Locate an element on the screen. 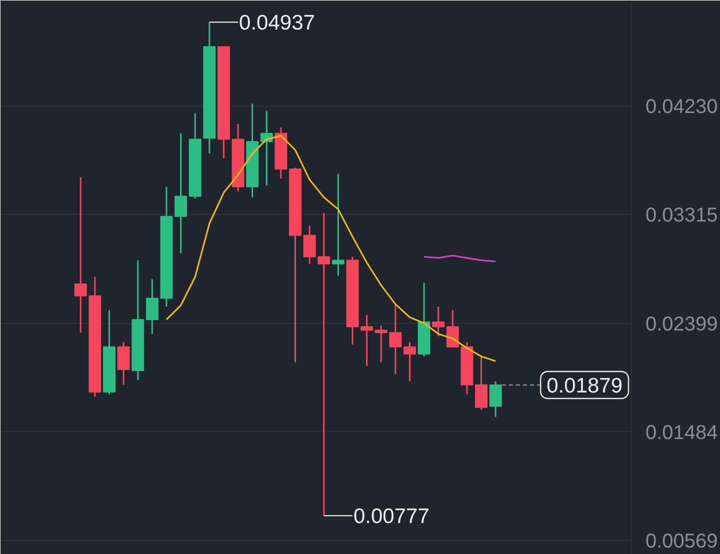 The width and height of the screenshot is (720, 554). annotation: 0.00777 is located at coordinates (391, 516).